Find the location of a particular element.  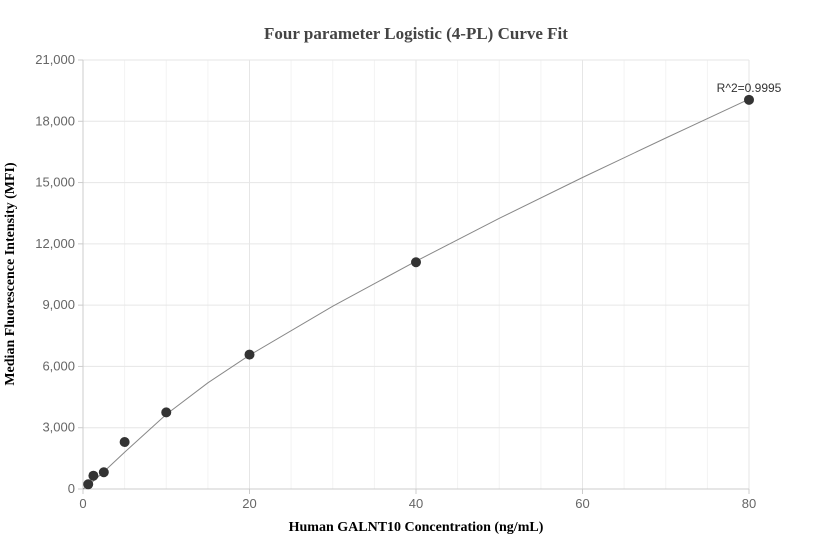

y-tick-label: 15,000 is located at coordinates (55, 182).